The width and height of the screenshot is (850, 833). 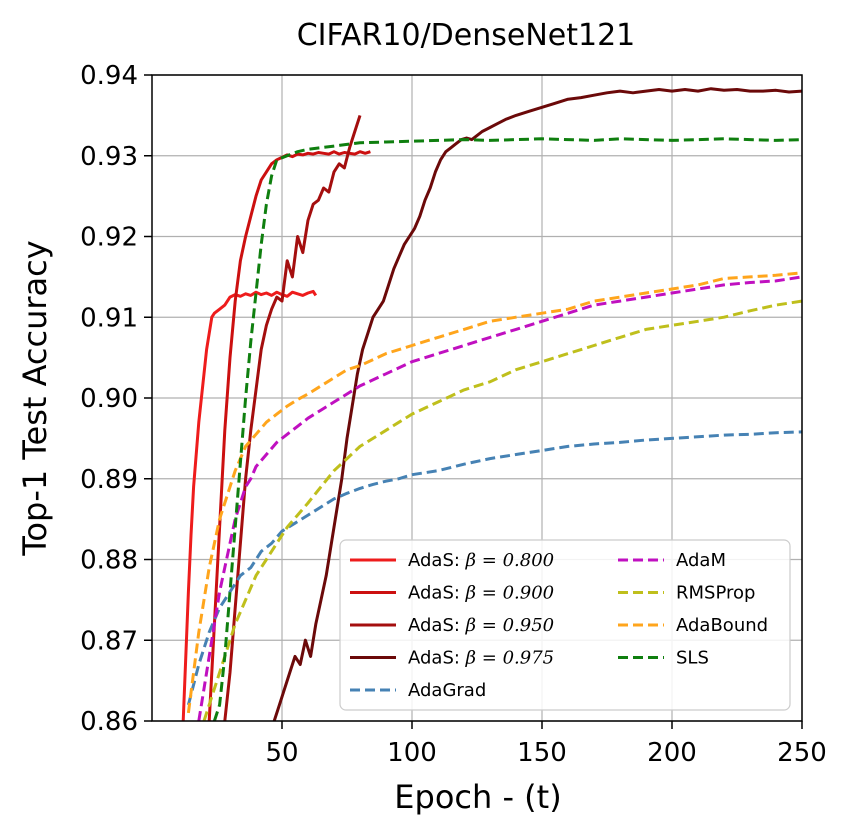 I want to click on legend-label: SLS, so click(x=692, y=658).